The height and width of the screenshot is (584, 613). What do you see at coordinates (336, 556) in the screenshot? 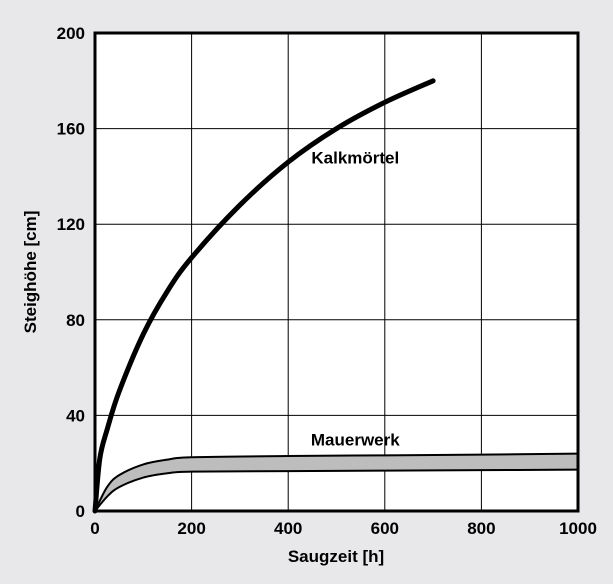
I see `x-axis-label: Saugzeit [h]` at bounding box center [336, 556].